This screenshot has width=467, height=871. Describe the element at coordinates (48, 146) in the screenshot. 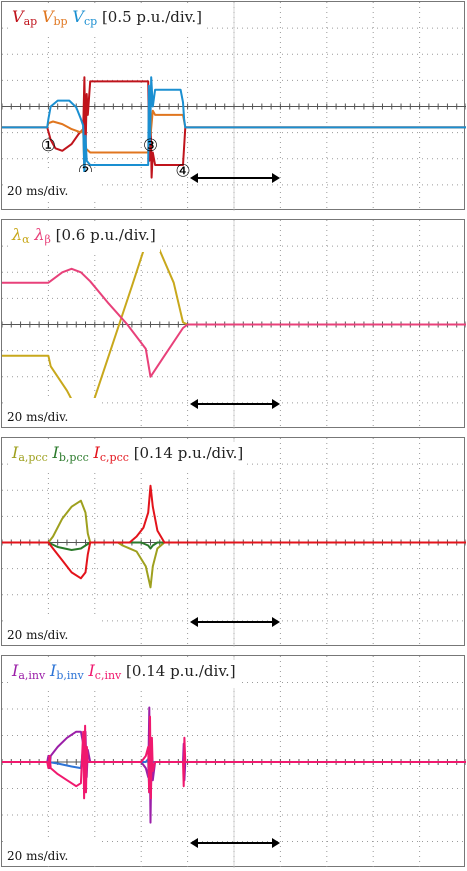

I see `event-marker-1: ①` at that location.